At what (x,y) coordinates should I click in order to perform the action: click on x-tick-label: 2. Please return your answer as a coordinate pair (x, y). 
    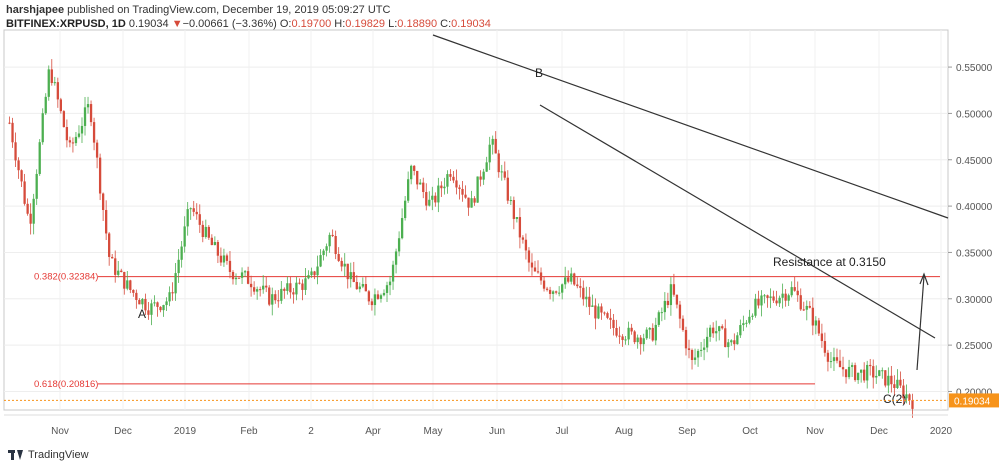
    Looking at the image, I should click on (311, 431).